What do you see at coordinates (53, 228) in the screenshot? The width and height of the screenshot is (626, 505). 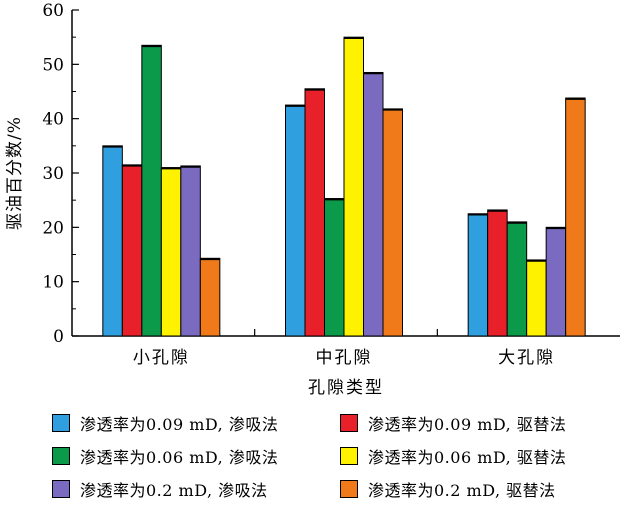 I see `y-tick-label: 20` at bounding box center [53, 228].